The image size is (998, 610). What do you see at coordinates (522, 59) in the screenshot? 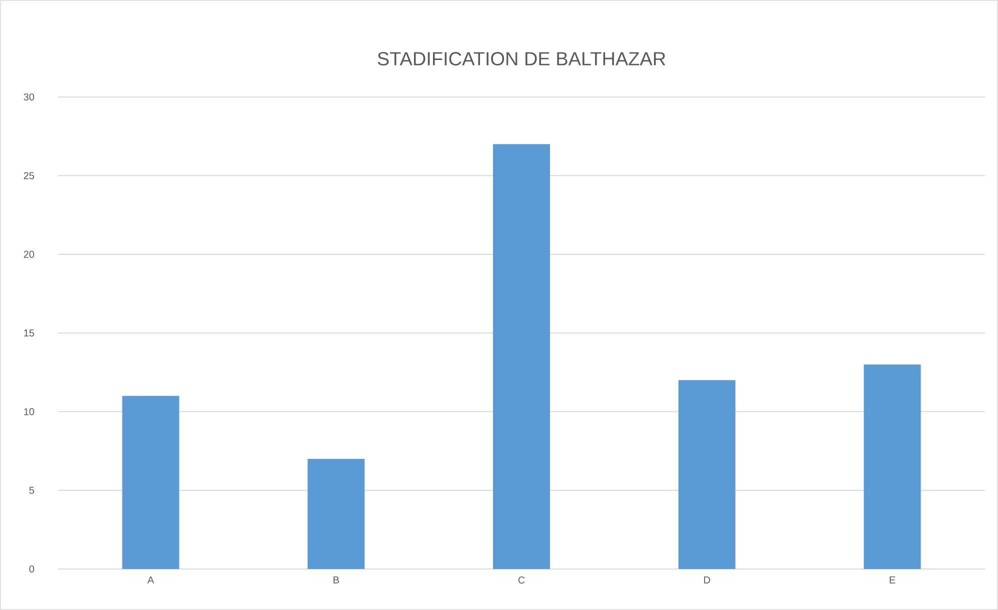
I see `chart-title: STADIFICATION DE BALTHAZAR` at bounding box center [522, 59].